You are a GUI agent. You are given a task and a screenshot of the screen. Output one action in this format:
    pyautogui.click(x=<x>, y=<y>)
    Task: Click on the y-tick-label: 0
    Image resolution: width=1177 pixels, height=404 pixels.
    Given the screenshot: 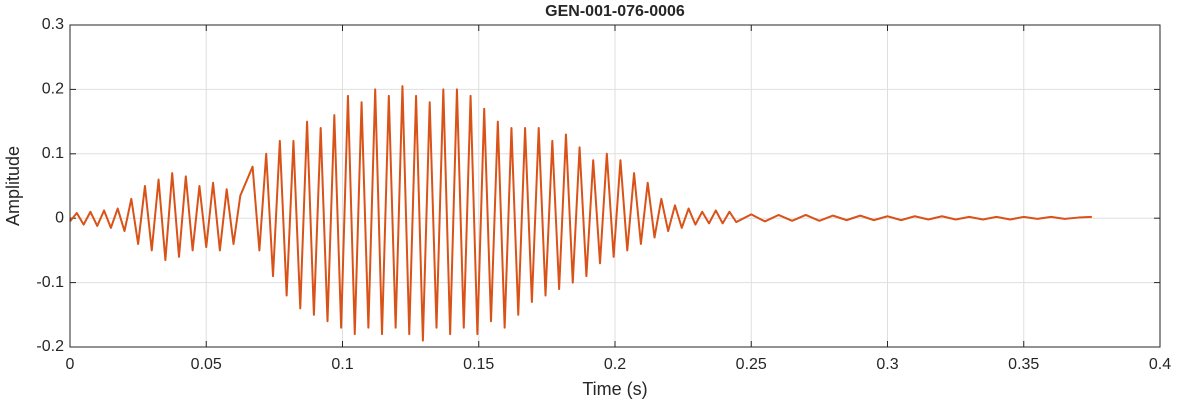 What is the action you would take?
    pyautogui.click(x=59, y=217)
    